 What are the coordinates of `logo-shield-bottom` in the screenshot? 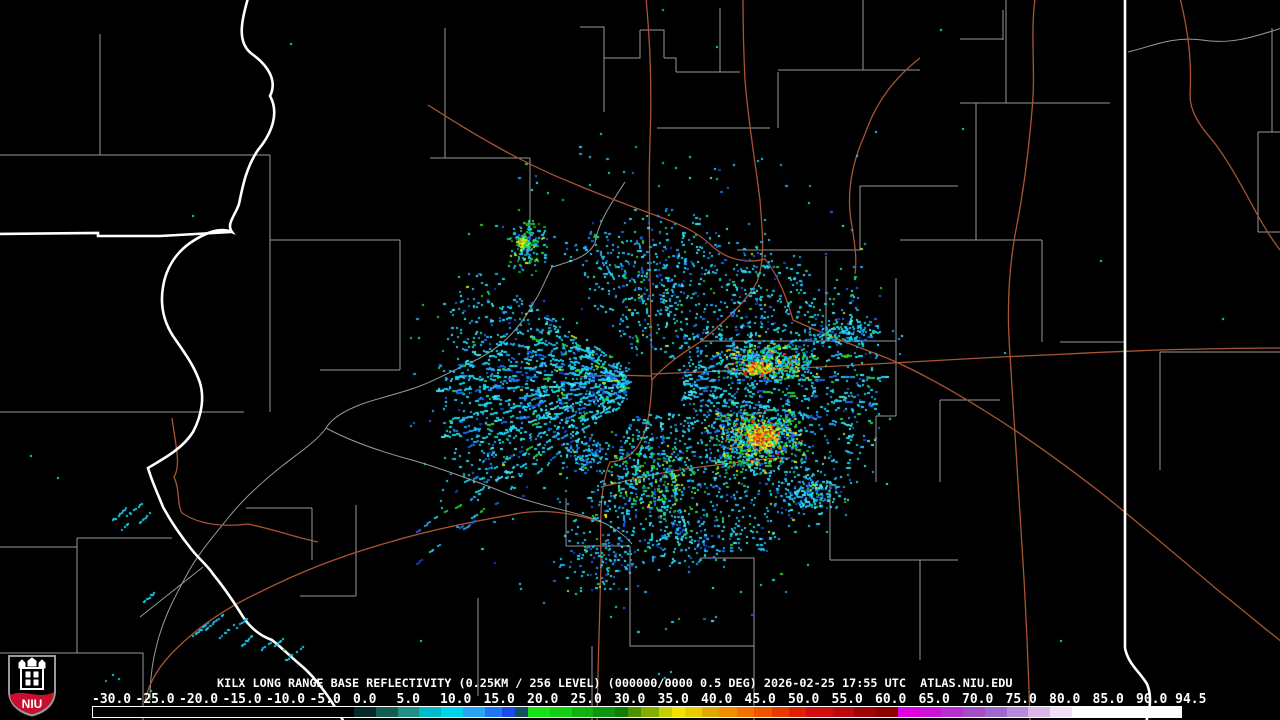 It's located at (32, 702).